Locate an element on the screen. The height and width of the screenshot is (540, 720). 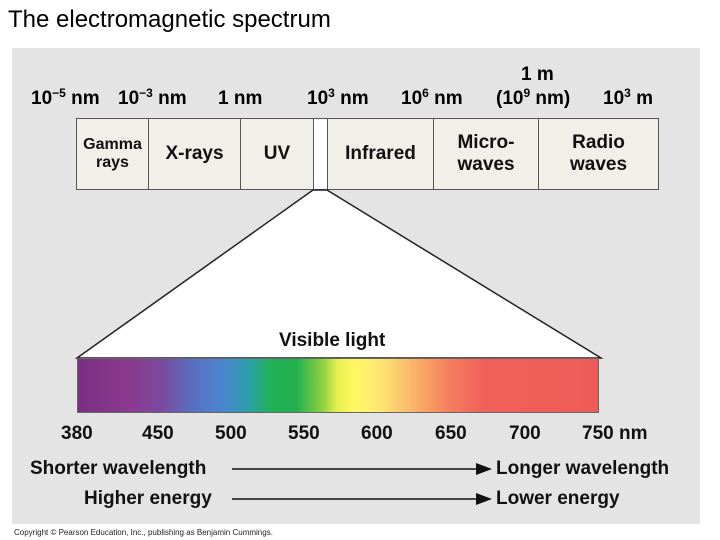
tick-label: 380 is located at coordinates (77, 433).